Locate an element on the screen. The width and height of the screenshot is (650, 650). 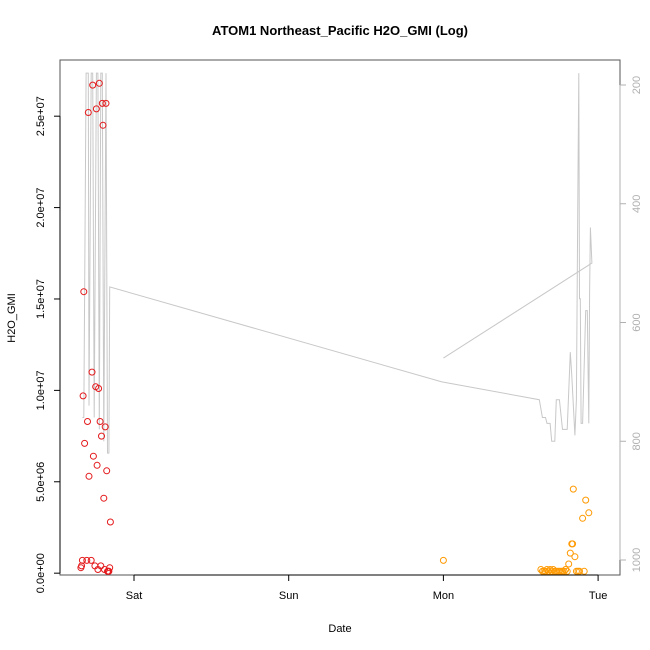
x-axis: Sat Sun Mon Tue is located at coordinates (367, 588).